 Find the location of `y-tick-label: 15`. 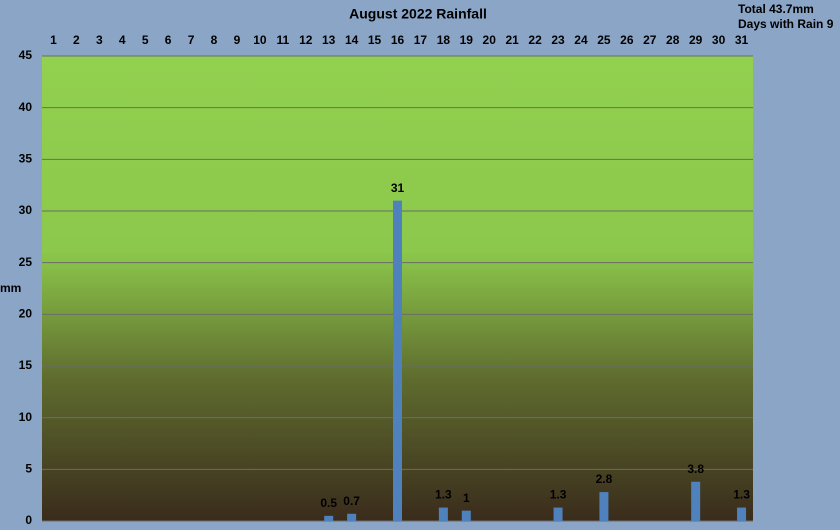

y-tick-label: 15 is located at coordinates (26, 365).